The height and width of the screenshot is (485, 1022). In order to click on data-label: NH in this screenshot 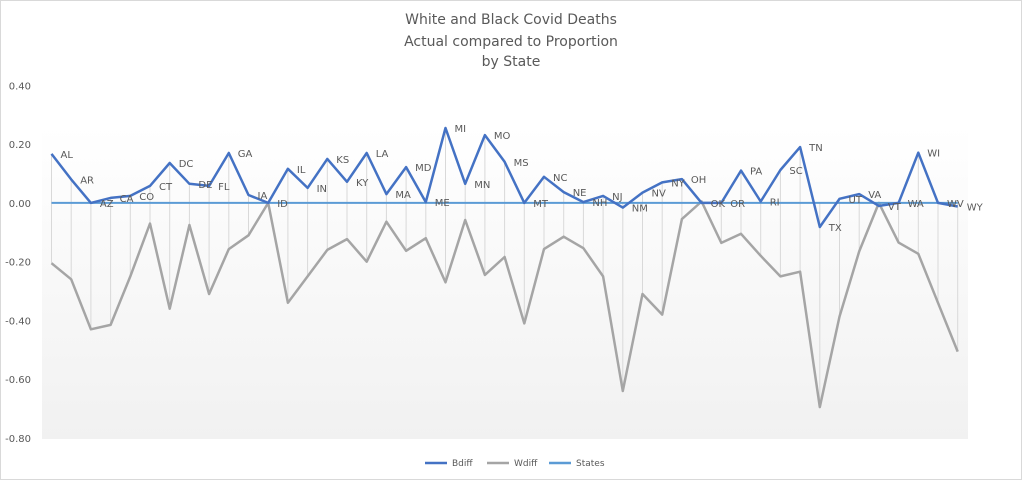, I will do `click(599, 203)`.